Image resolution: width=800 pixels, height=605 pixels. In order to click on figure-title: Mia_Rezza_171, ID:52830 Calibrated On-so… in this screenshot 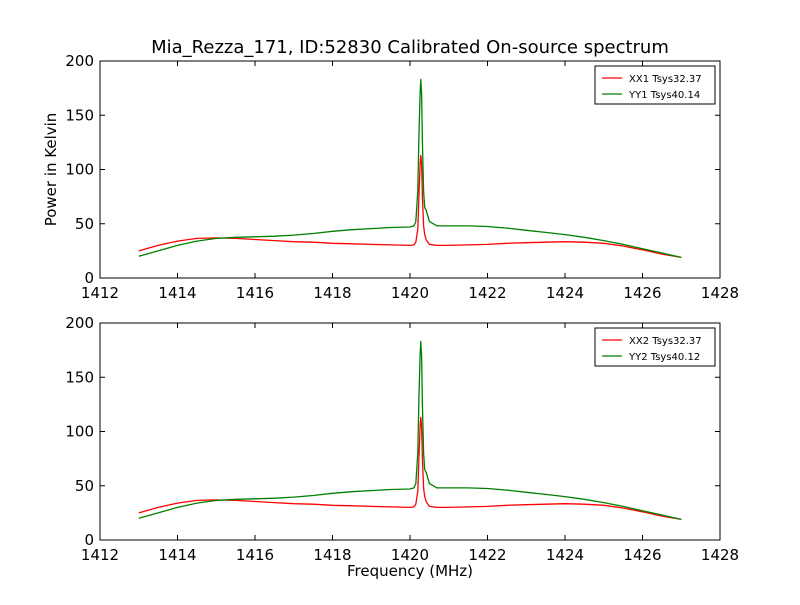, I will do `click(410, 47)`.